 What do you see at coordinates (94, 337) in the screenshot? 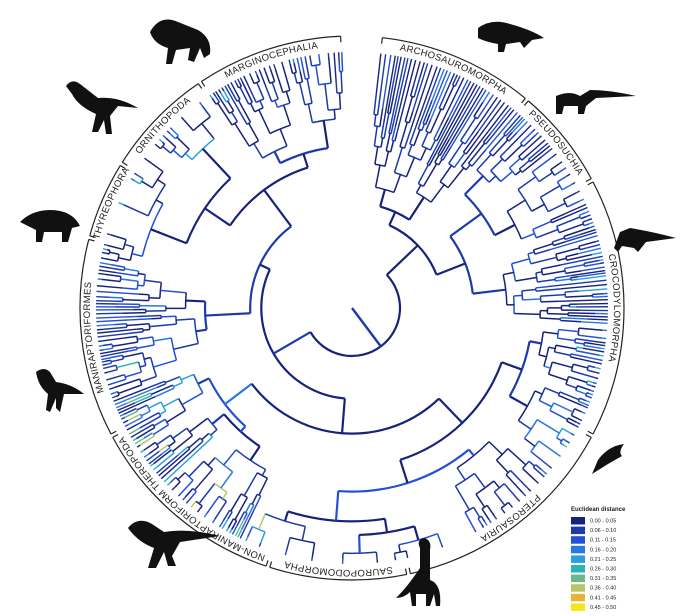
I see `clade-label-text: MANIRAPTORIFORMES` at bounding box center [94, 337].